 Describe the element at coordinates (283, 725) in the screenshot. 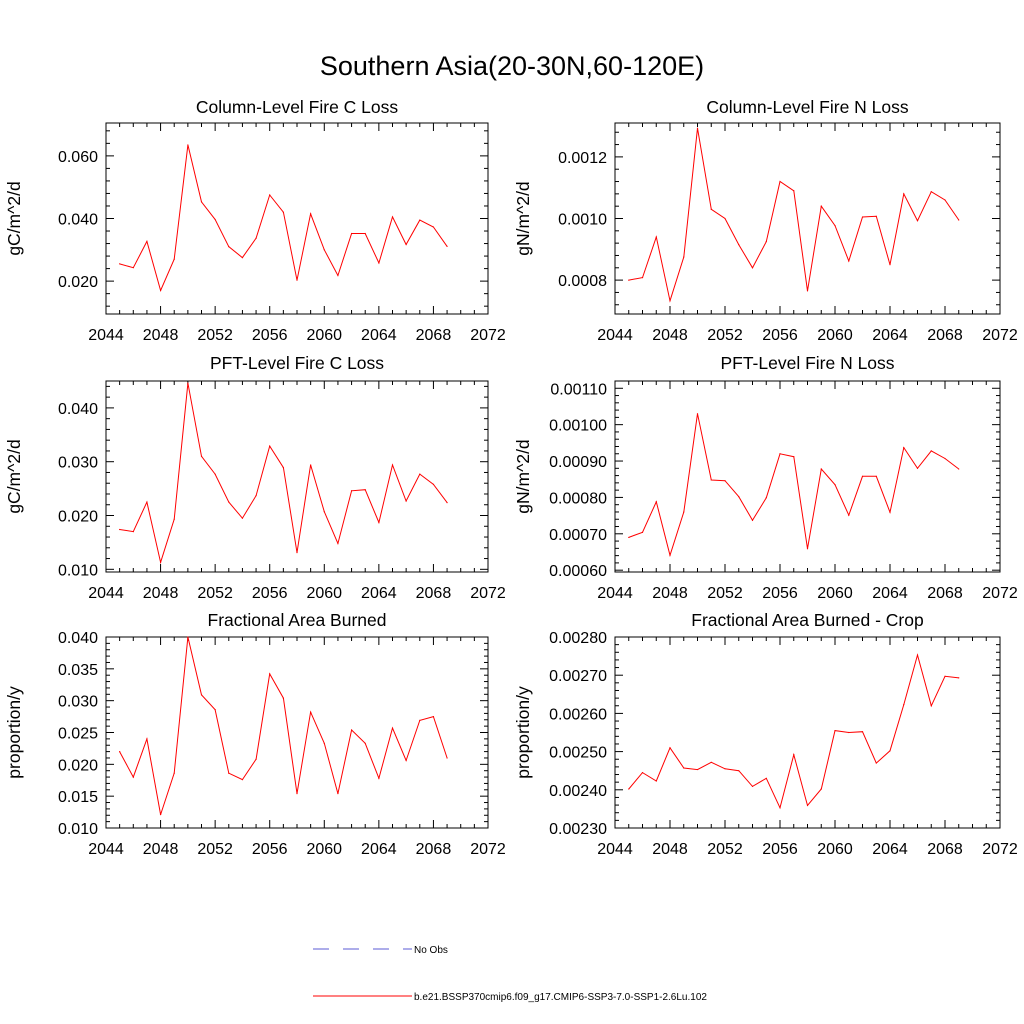

I see `fractional-area-burned-series-line` at that location.